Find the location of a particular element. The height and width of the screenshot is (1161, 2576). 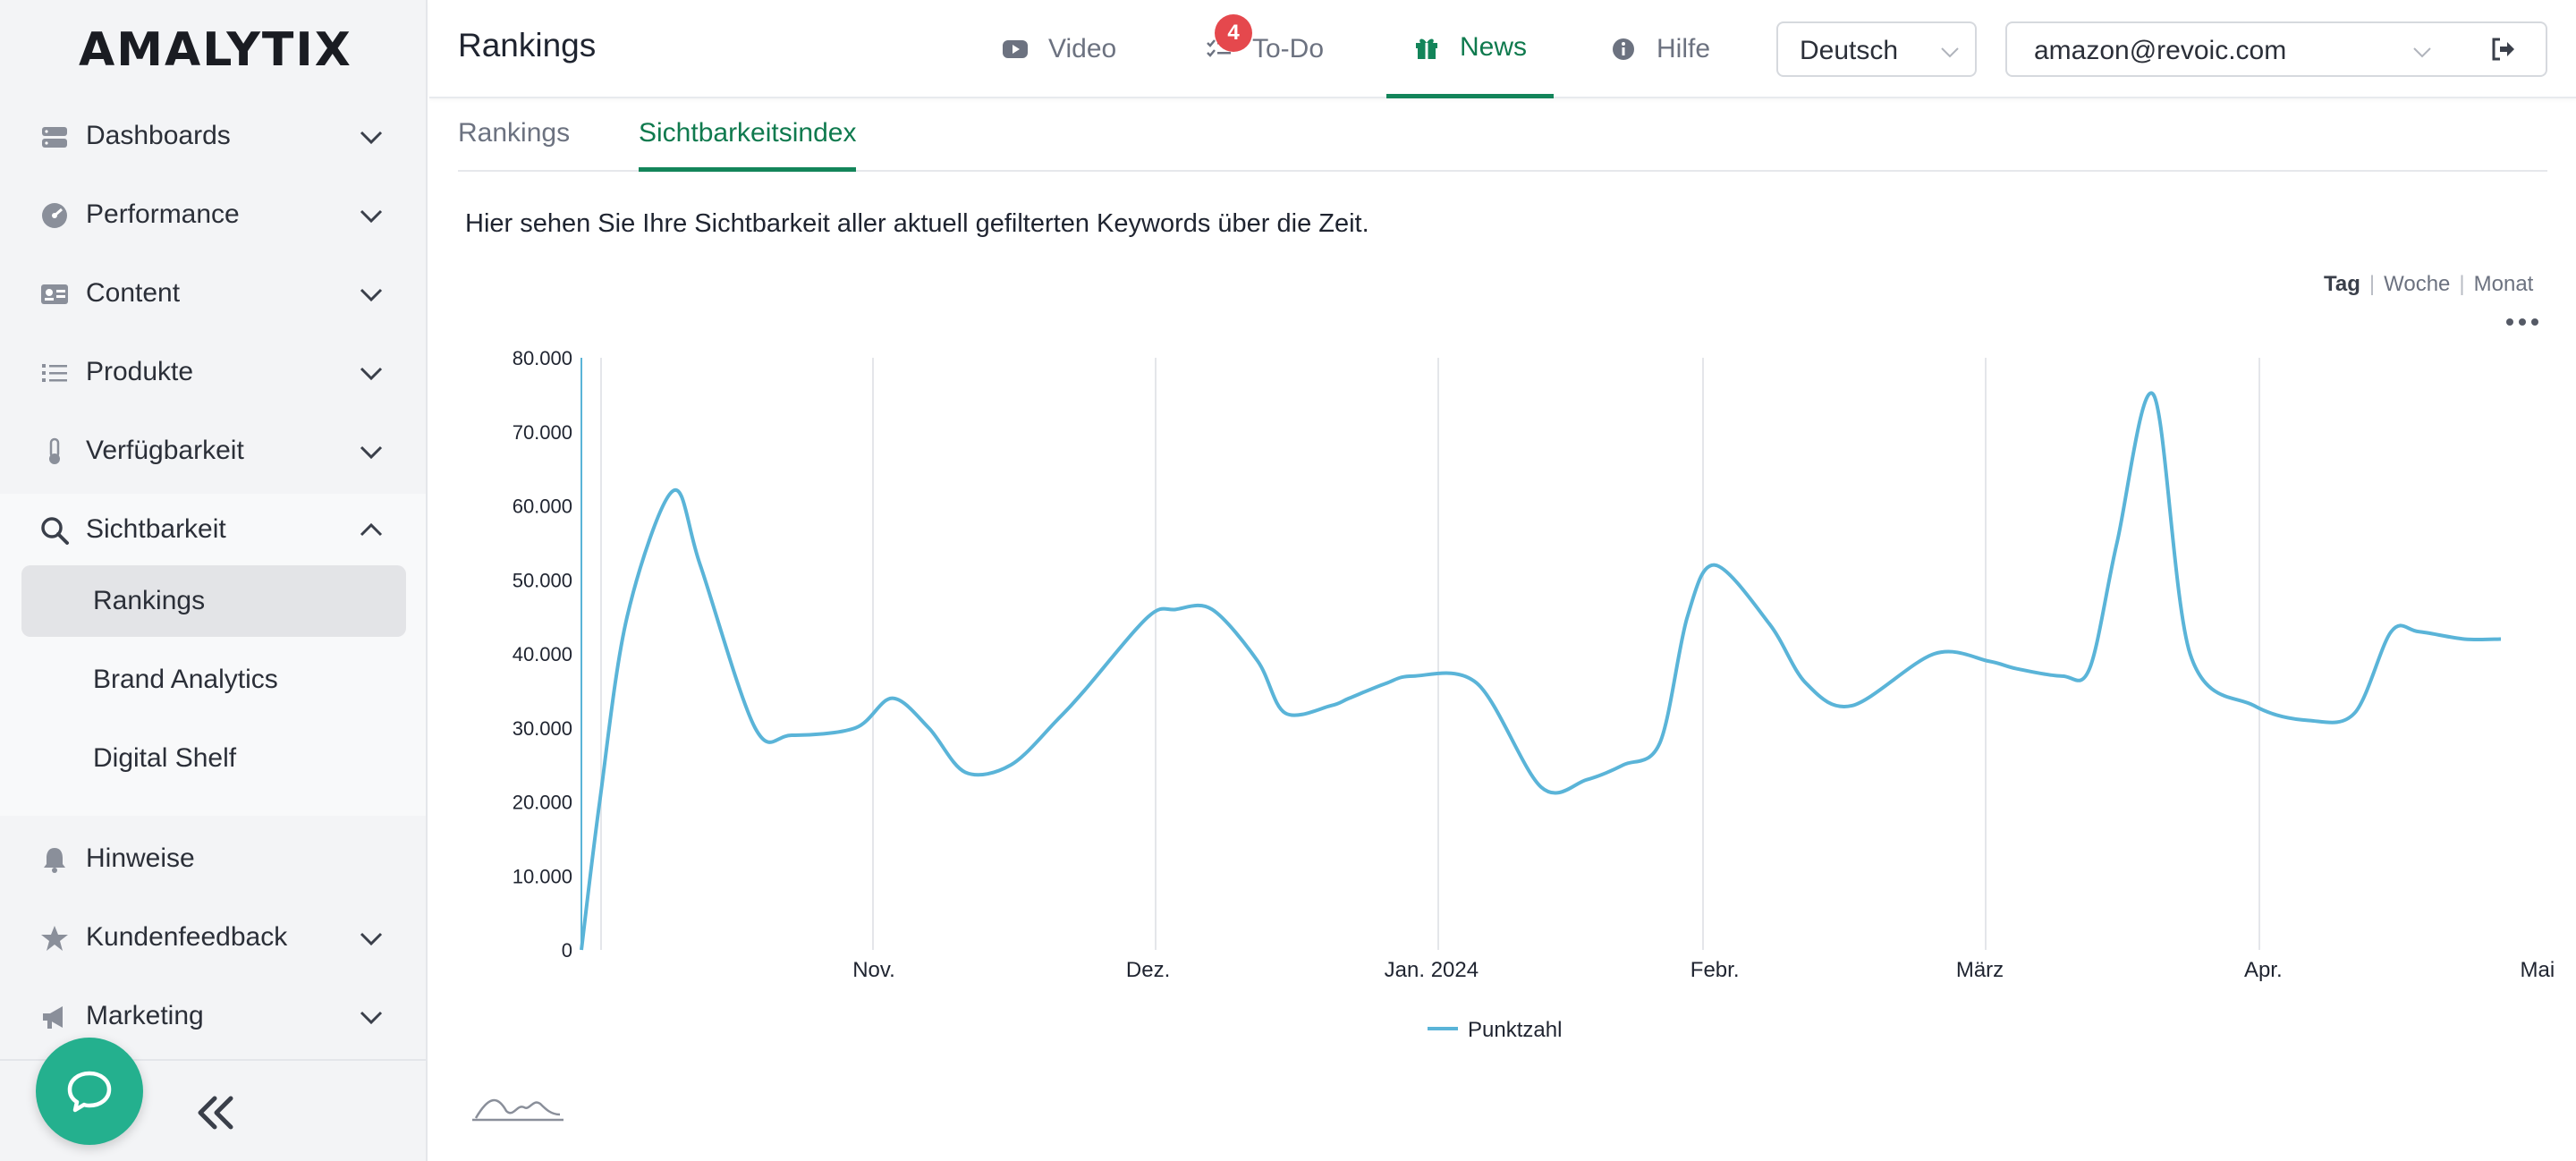

logout-icon is located at coordinates (2503, 50).